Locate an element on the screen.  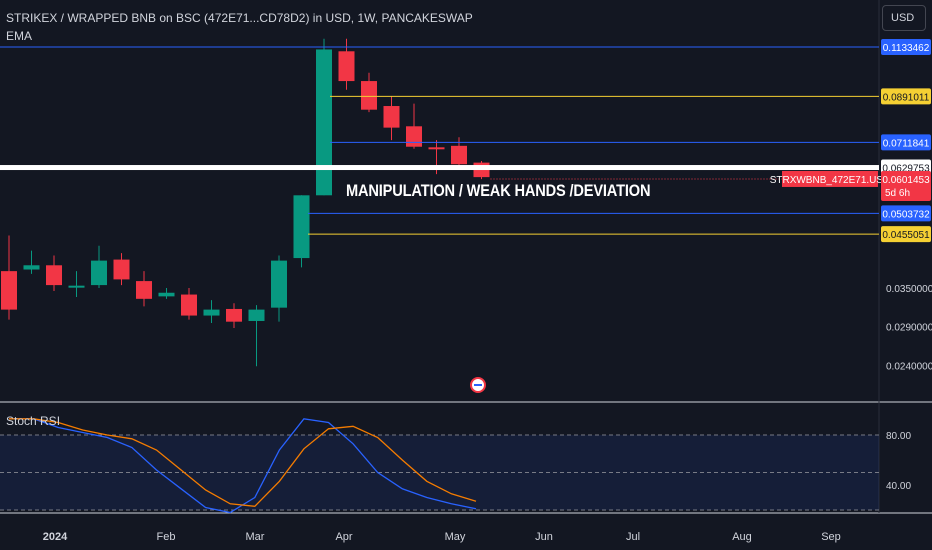
time-axis-tick: Apr is located at coordinates (343, 537).